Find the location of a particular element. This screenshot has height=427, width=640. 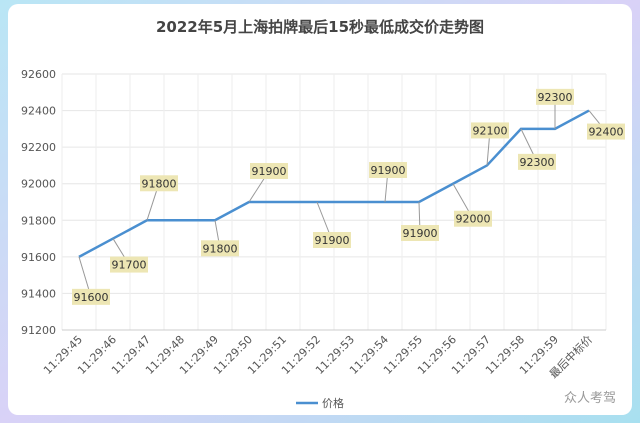

y-tick-label: 92600 is located at coordinates (38, 74).